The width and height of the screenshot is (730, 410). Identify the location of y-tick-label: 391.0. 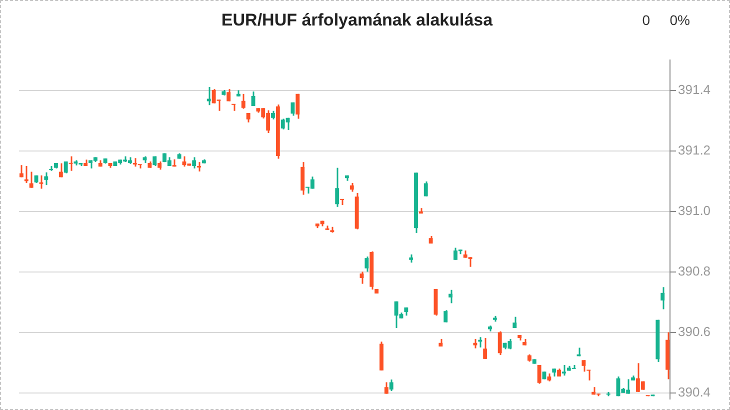
(694, 210).